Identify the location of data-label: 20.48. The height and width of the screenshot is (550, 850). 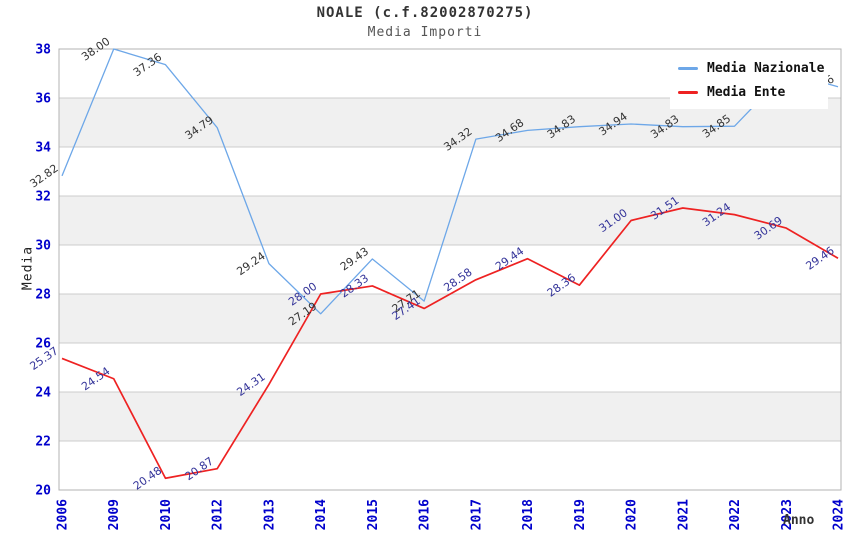
(147, 478).